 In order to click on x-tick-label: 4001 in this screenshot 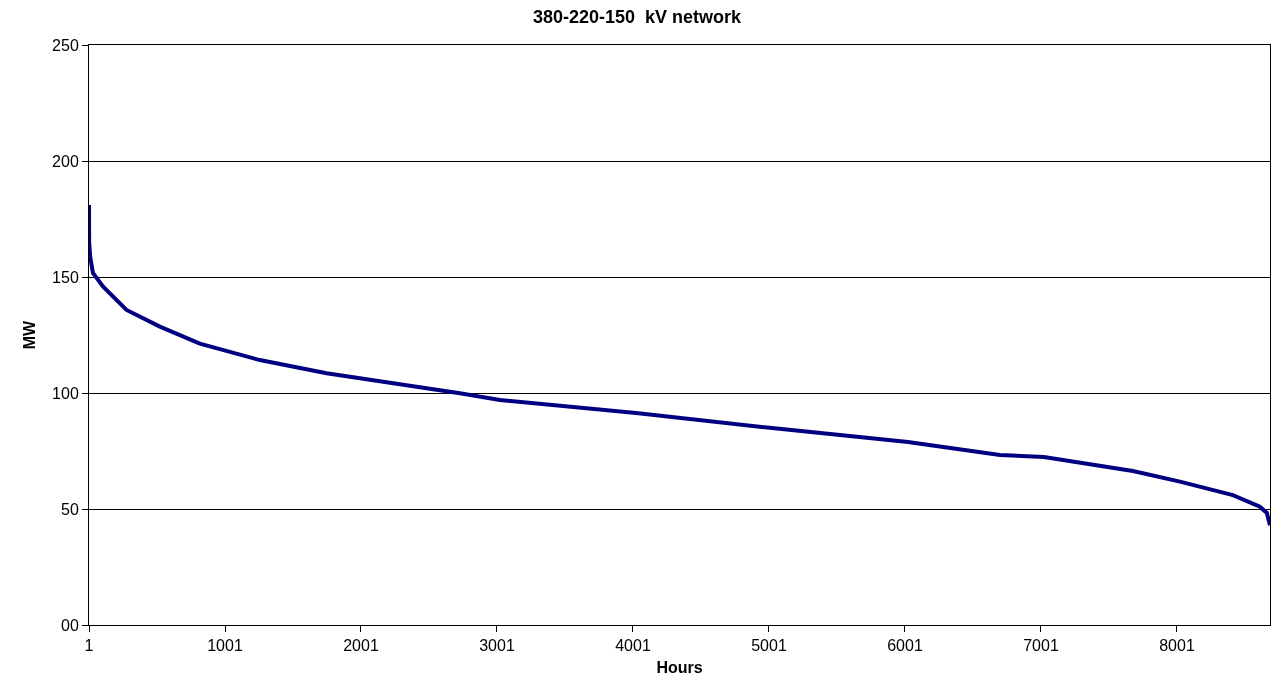, I will do `click(633, 646)`.